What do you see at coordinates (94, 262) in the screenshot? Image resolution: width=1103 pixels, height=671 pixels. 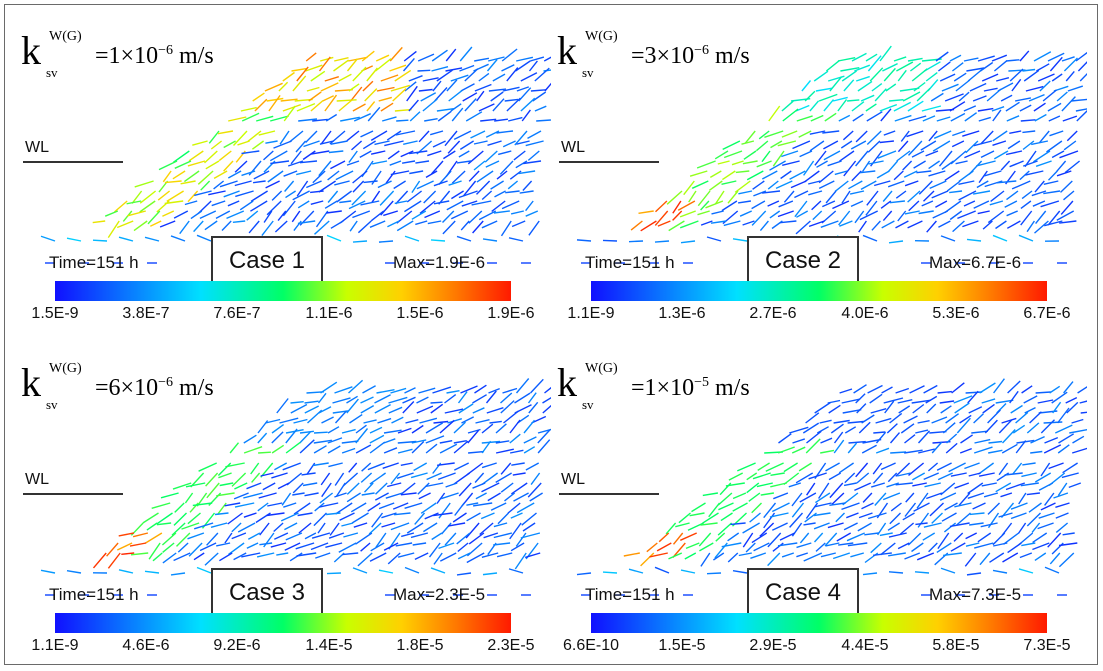 I see `time-label: Time=151 h` at bounding box center [94, 262].